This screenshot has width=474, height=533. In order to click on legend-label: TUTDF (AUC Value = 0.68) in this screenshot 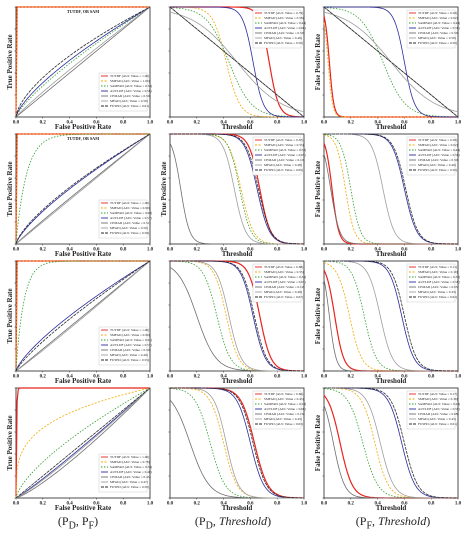, I will do `click(283, 267)`.